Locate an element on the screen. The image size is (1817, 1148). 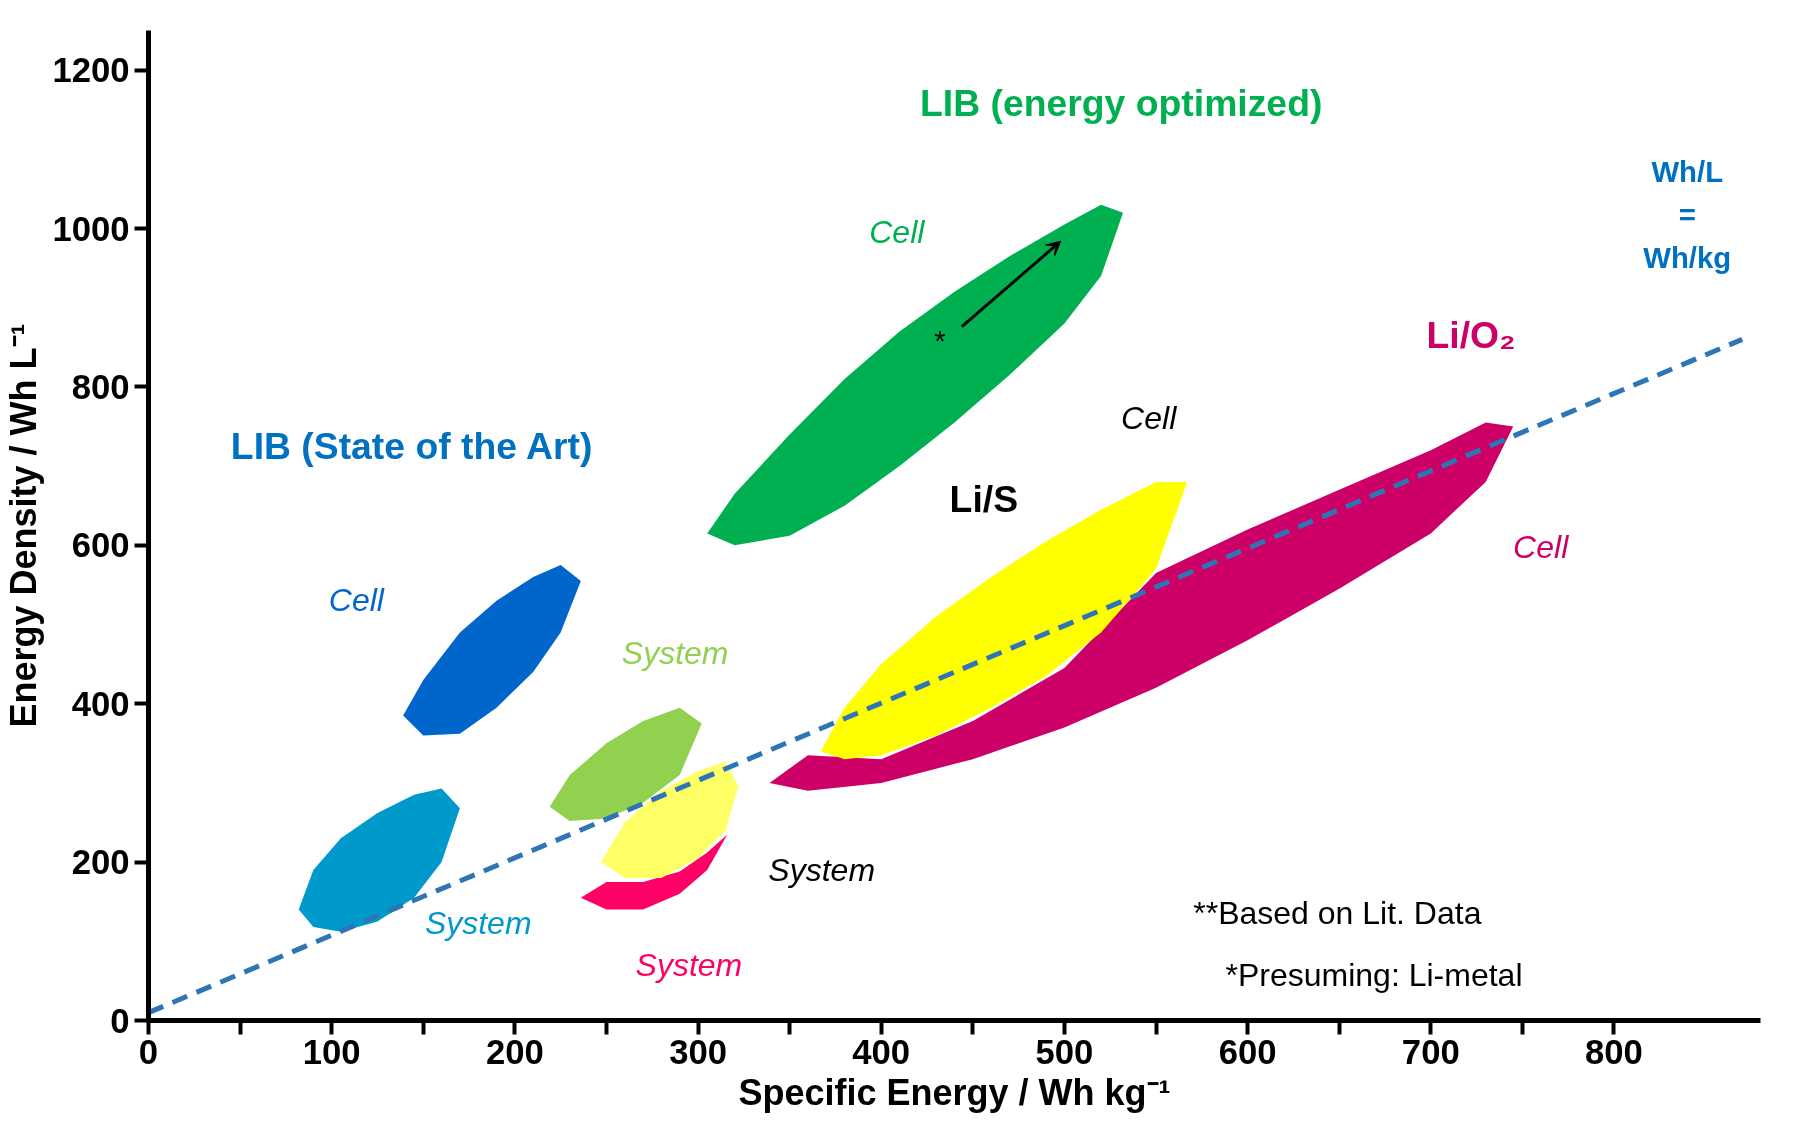
x-axis-title: Specific Energy / Wh kg⁻¹ is located at coordinates (954, 1092).